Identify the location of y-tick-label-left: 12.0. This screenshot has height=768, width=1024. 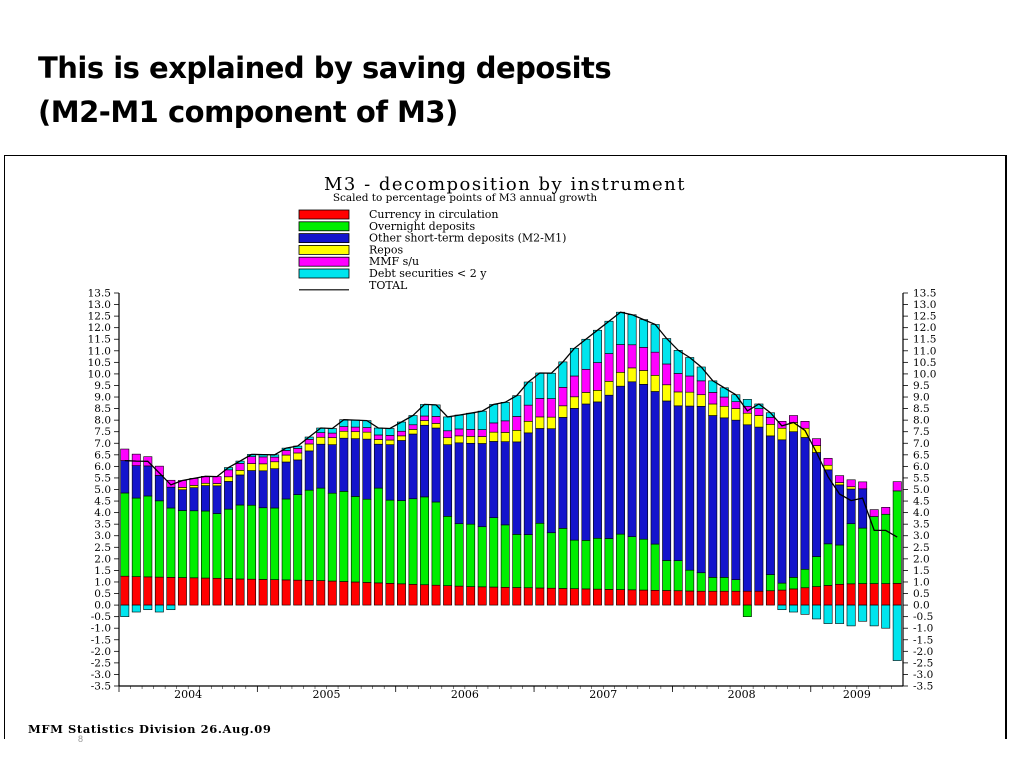
(99, 328).